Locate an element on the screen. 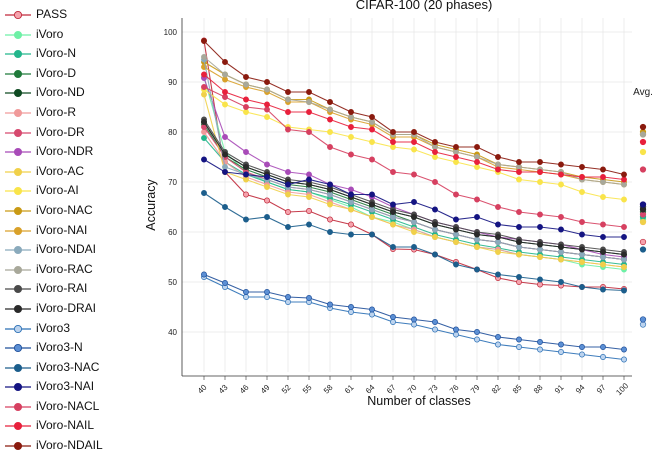 This screenshot has width=665, height=457. legend-item: iVoro-AI is located at coordinates (70, 192).